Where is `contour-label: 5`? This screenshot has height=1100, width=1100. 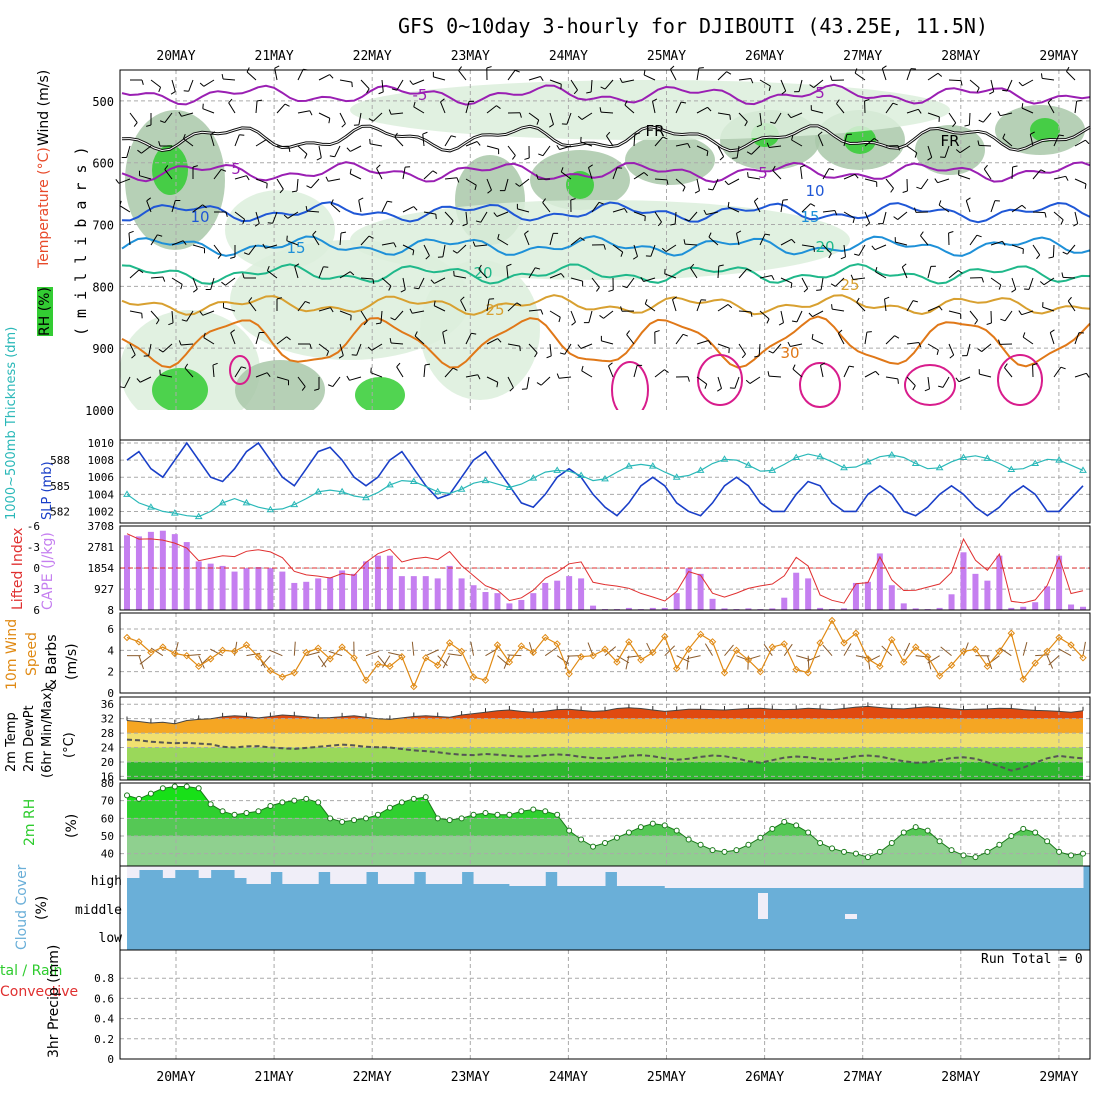
contour-label: 5 is located at coordinates (820, 93).